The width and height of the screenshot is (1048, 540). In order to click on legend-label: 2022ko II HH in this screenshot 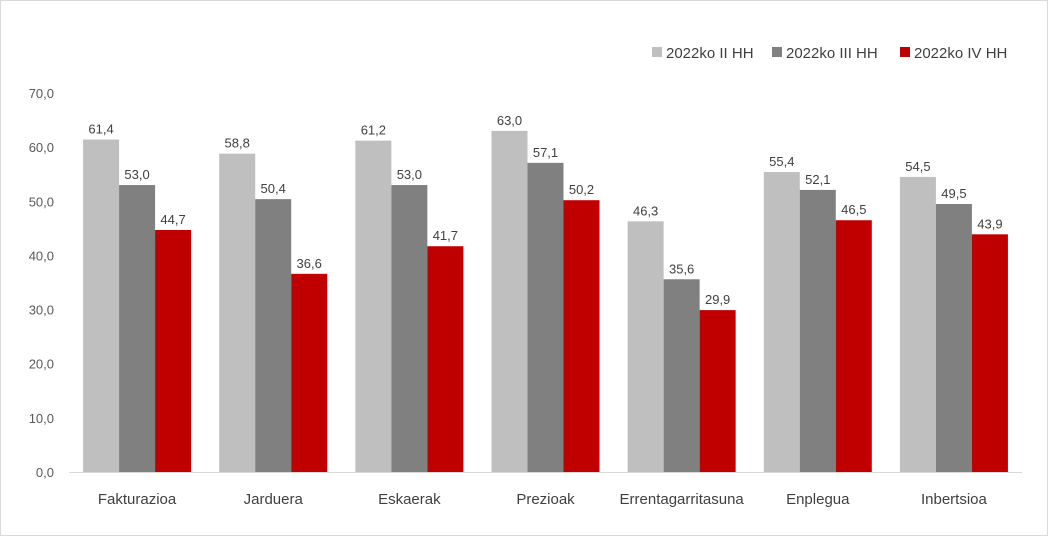, I will do `click(710, 53)`.